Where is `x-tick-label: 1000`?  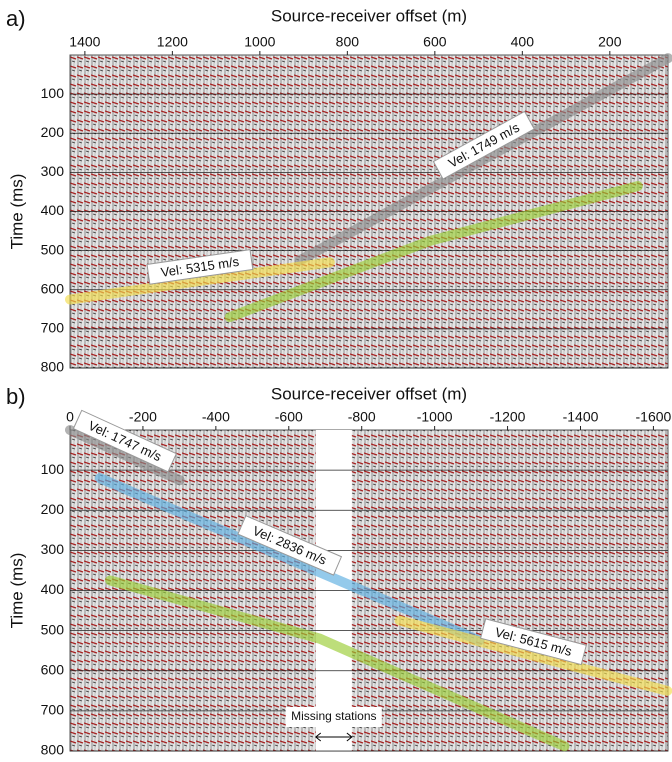
x-tick-label: 1000 is located at coordinates (259, 42).